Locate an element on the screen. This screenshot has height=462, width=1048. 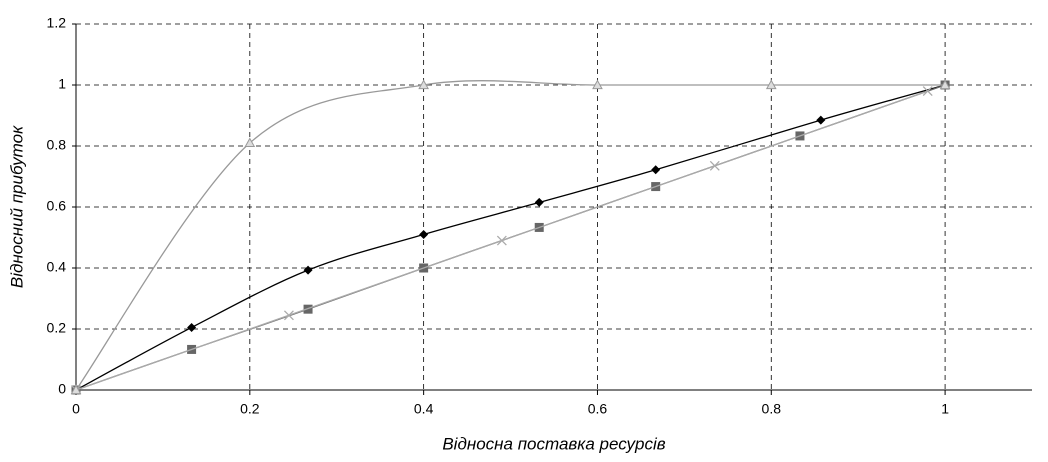
y-tick-label: 1.2 is located at coordinates (57, 23).